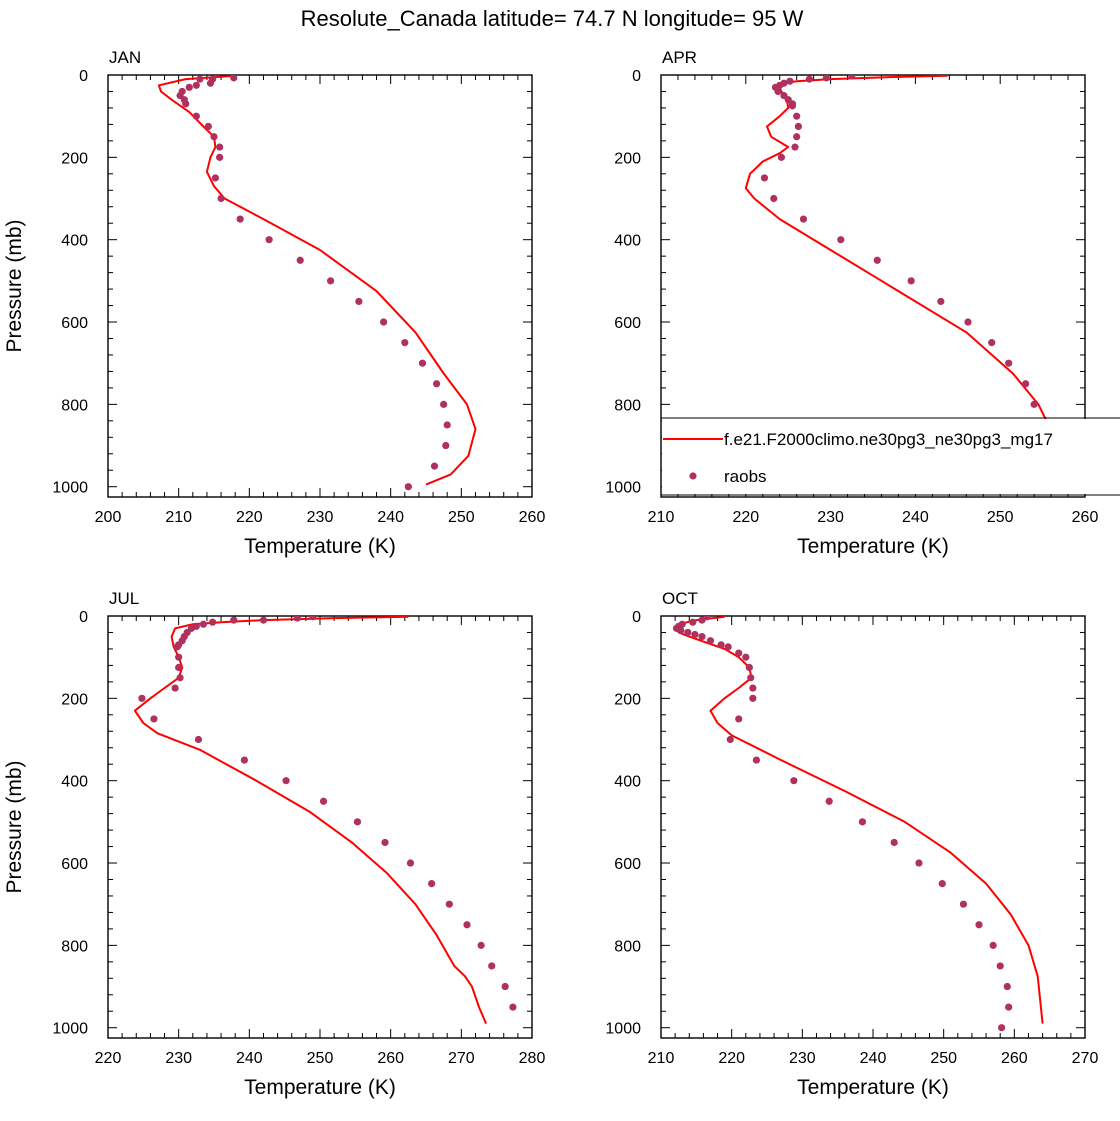  I want to click on y-tick-label: 400, so click(627, 782).